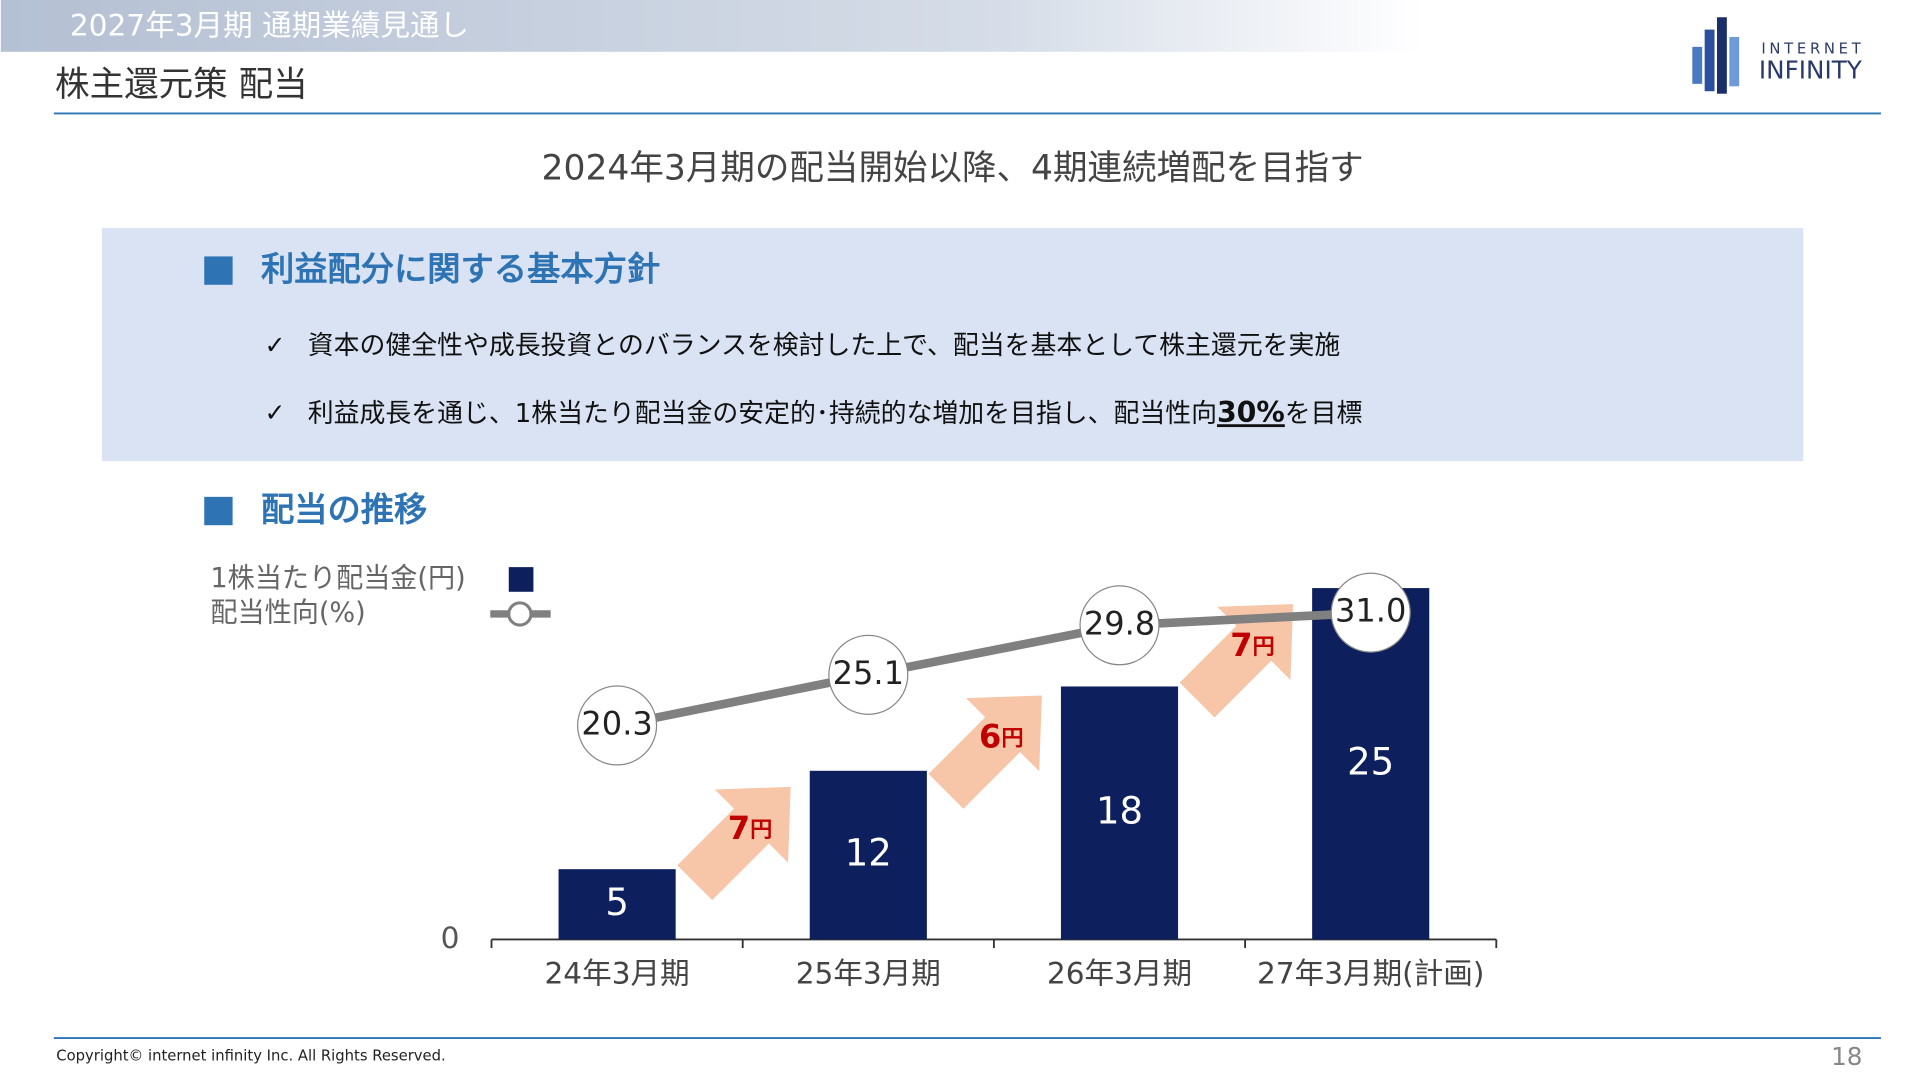 The image size is (1920, 1080). Describe the element at coordinates (1811, 70) in the screenshot. I see `logo-bottom: INFINITY` at that location.